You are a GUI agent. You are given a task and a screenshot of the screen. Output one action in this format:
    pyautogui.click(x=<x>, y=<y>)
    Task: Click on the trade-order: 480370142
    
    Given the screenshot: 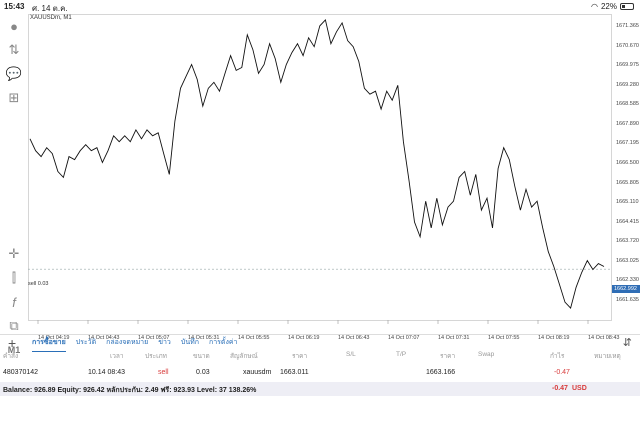 What is the action you would take?
    pyautogui.click(x=21, y=372)
    